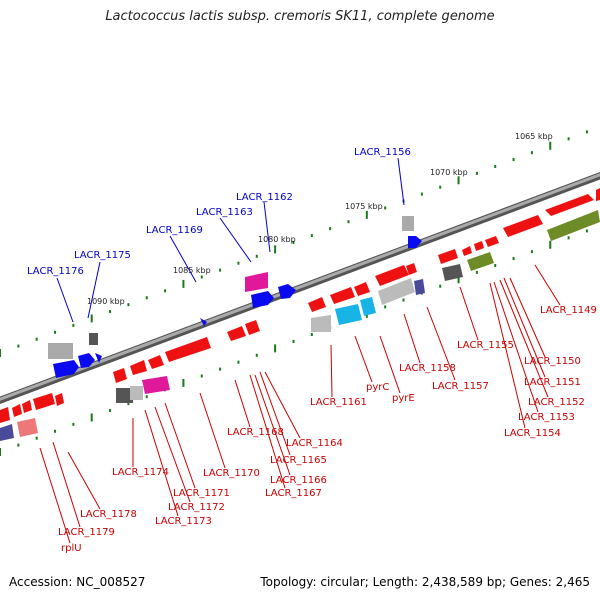 This screenshot has width=600, height=600. I want to click on gene-label-pyrc: pyrC, so click(377, 387).